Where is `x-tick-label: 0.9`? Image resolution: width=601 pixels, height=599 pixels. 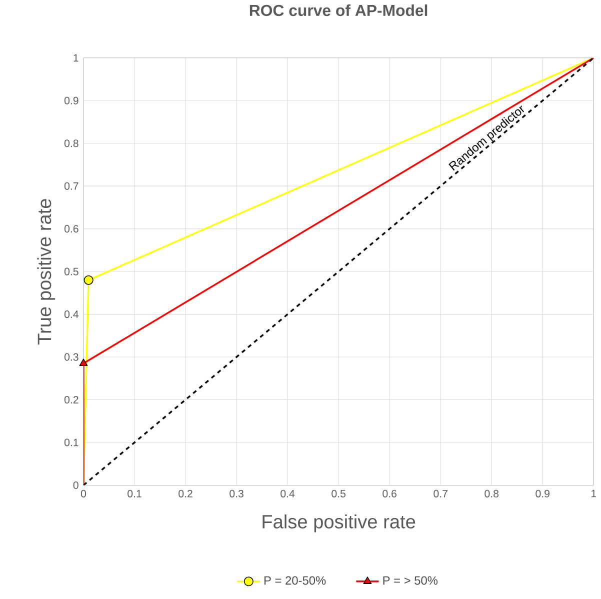
x-tick-label: 0.9 is located at coordinates (543, 494).